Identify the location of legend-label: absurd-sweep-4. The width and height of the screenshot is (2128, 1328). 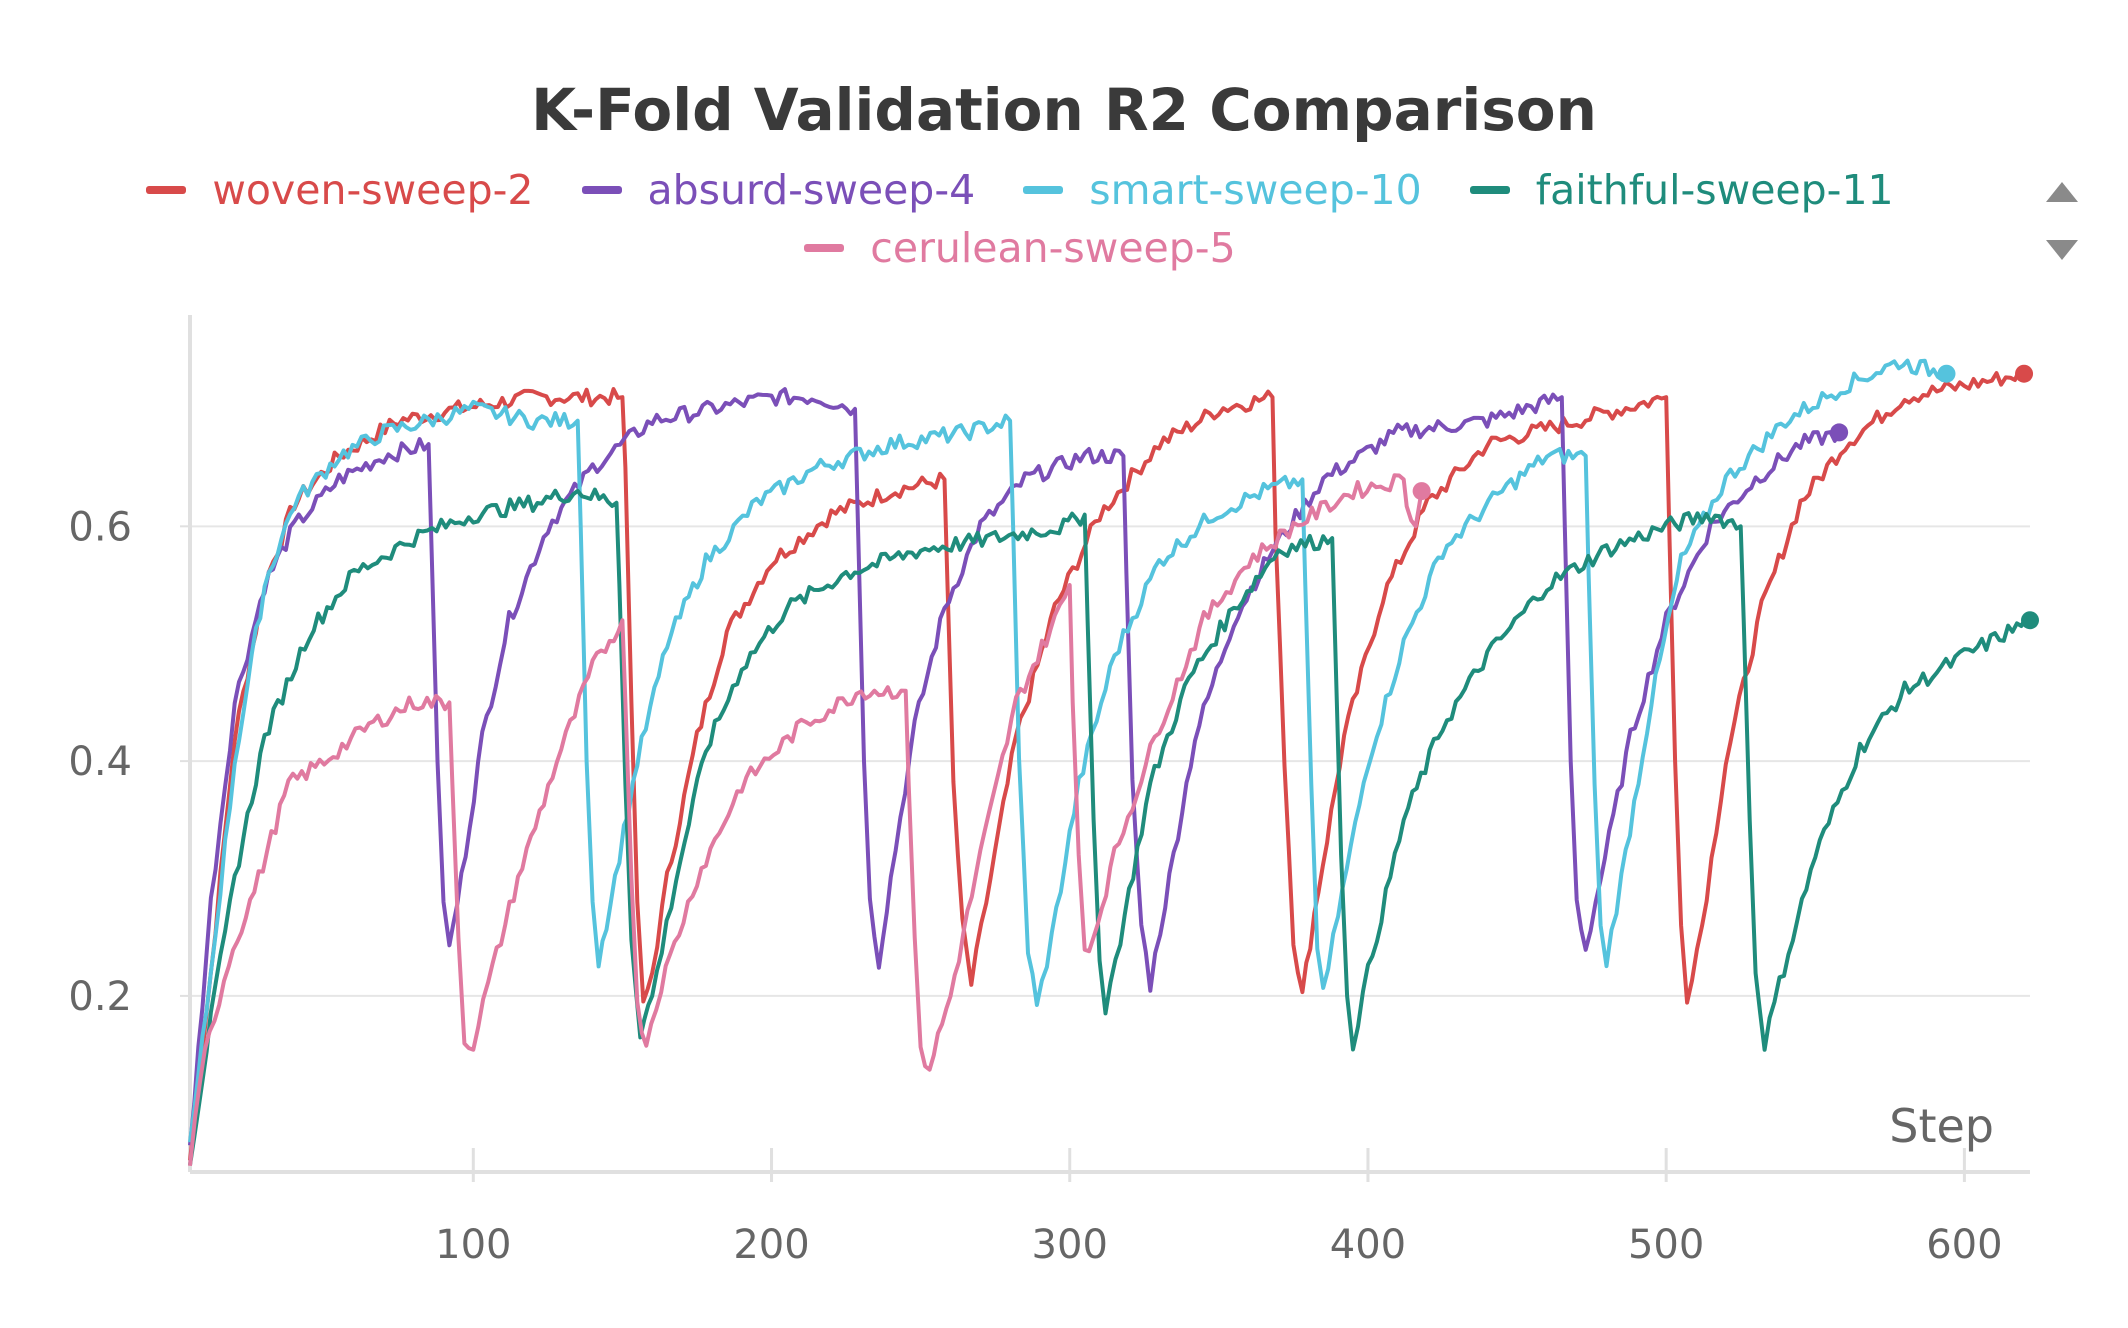
(811, 190).